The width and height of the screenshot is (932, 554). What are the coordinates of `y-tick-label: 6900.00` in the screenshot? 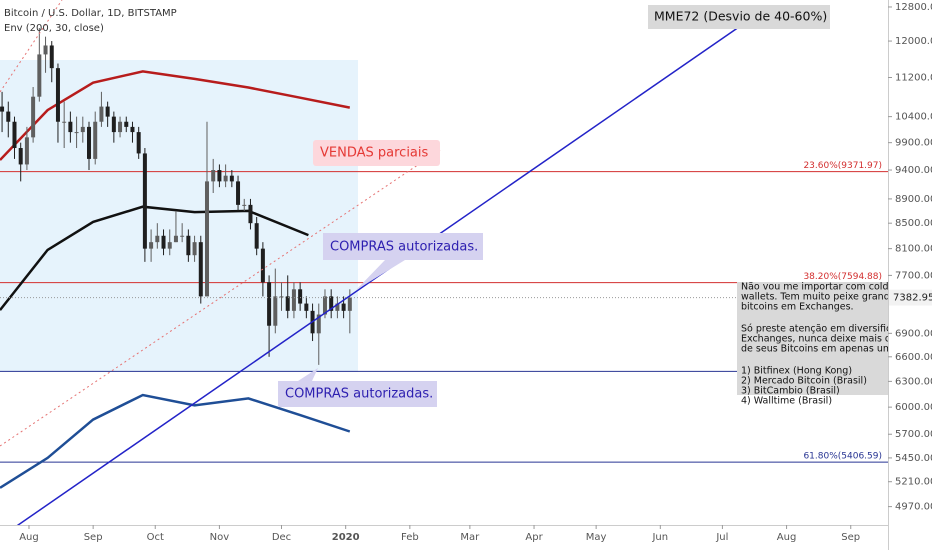 It's located at (913, 333).